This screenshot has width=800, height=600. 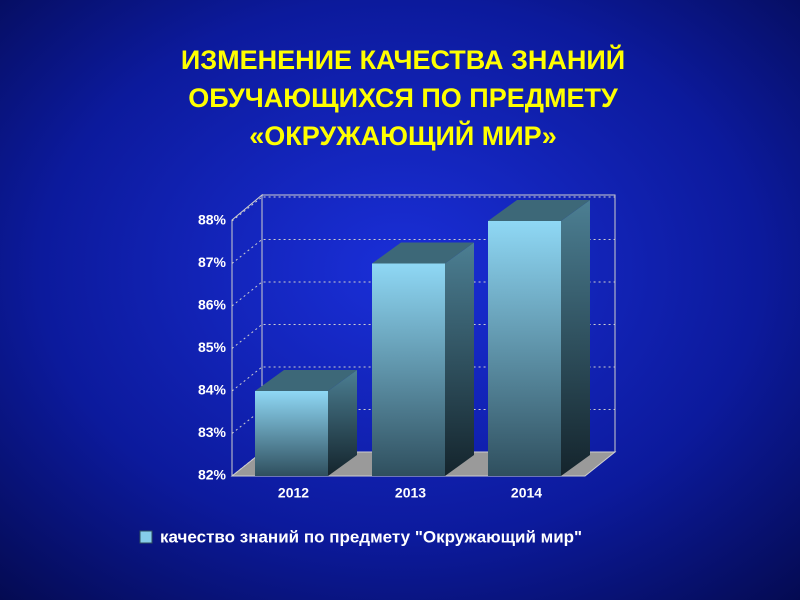 What do you see at coordinates (146, 537) in the screenshot?
I see `legend-swatch` at bounding box center [146, 537].